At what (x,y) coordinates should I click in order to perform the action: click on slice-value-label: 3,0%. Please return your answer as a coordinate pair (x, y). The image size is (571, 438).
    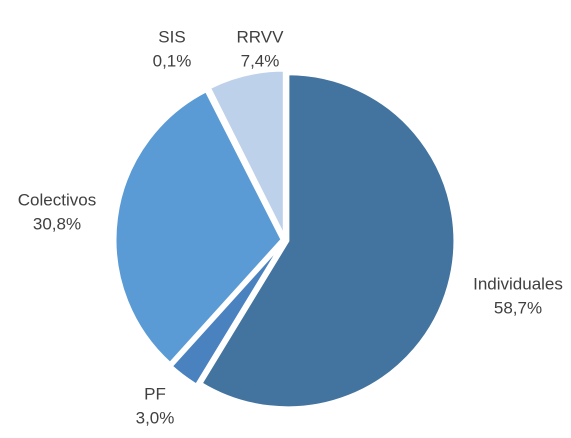
    Looking at the image, I should click on (155, 417).